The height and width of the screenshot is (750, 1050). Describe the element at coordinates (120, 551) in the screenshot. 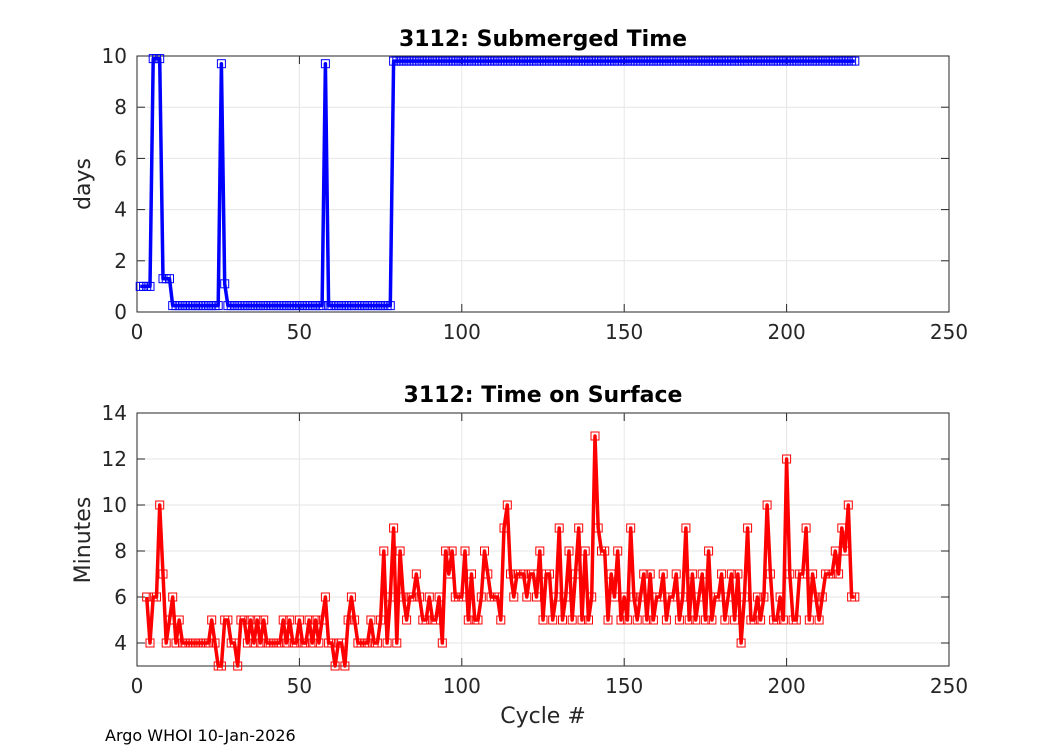

I see `time-on-surface-ytick-label: 8` at that location.